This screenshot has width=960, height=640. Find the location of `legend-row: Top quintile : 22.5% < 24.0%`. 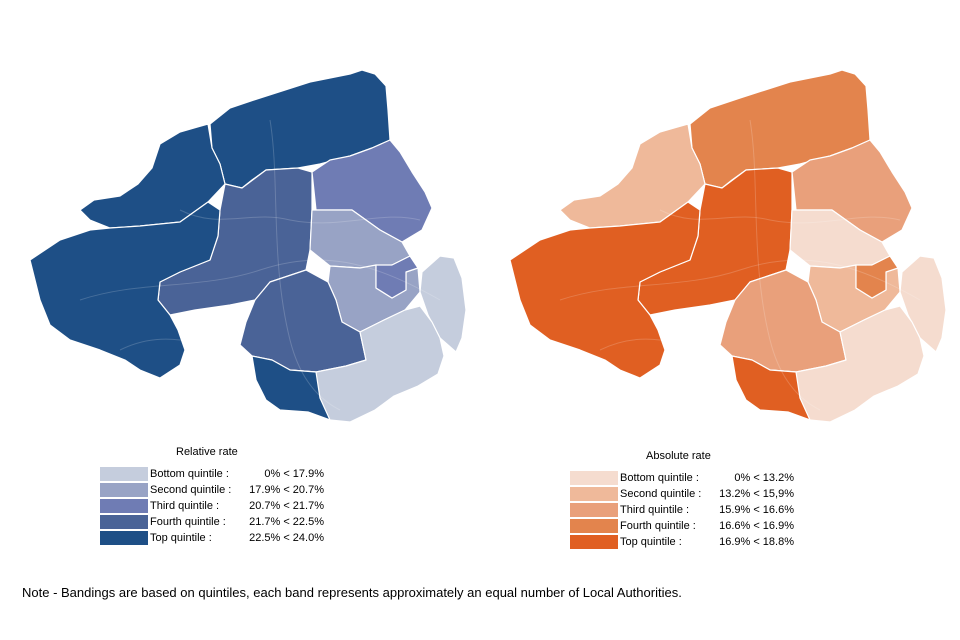

legend-row: Top quintile : 22.5% < 24.0% is located at coordinates (212, 537).